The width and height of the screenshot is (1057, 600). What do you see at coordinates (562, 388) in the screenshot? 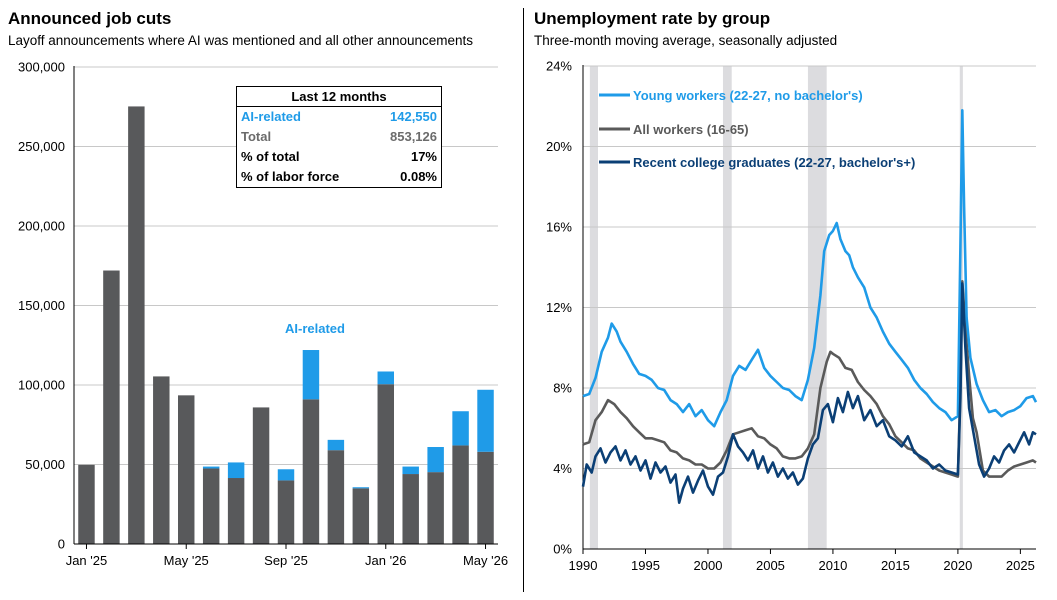
I see `y-tick-label: 8%` at bounding box center [562, 388].